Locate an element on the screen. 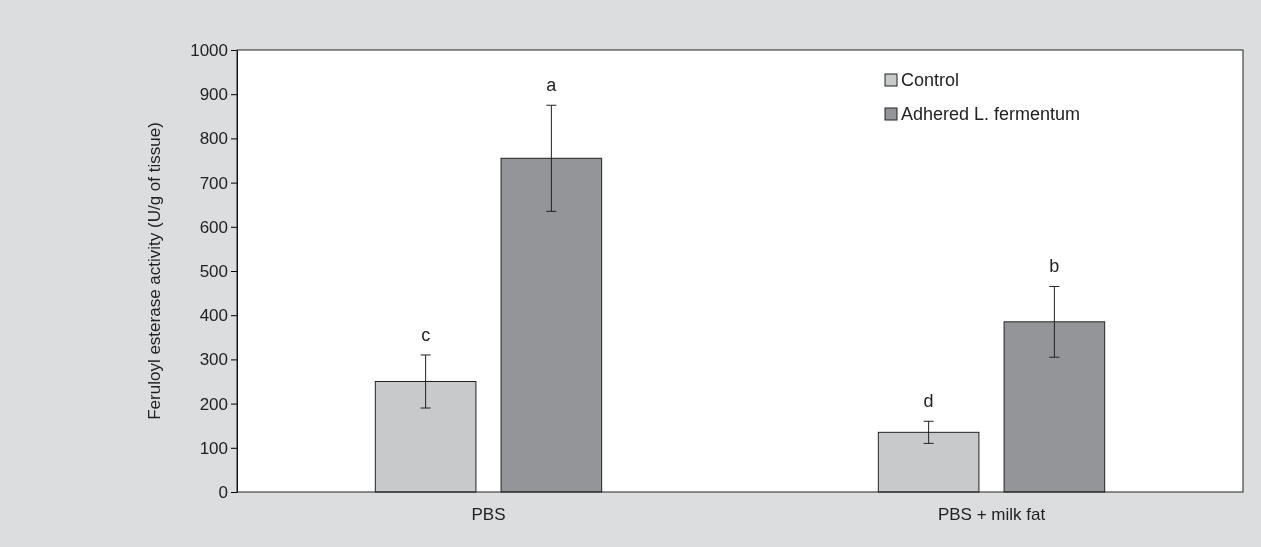 The image size is (1261, 547). annotation: d is located at coordinates (928, 401).